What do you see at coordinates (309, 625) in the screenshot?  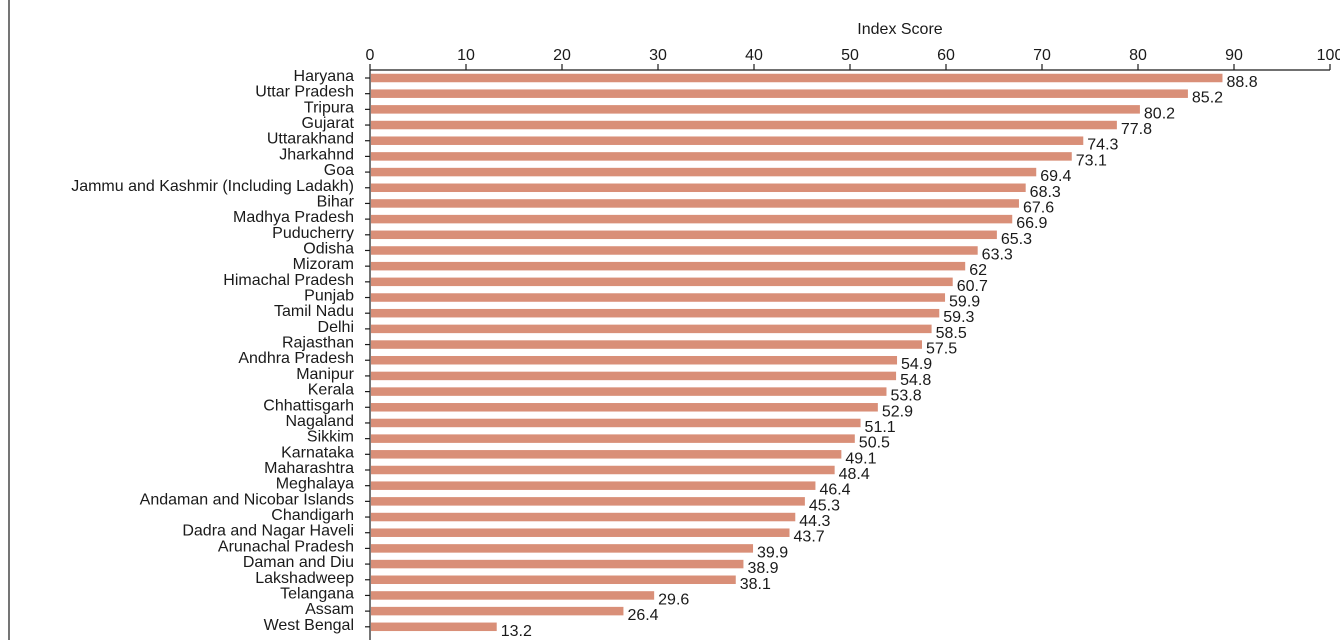 I see `category-label: West Bengal` at bounding box center [309, 625].